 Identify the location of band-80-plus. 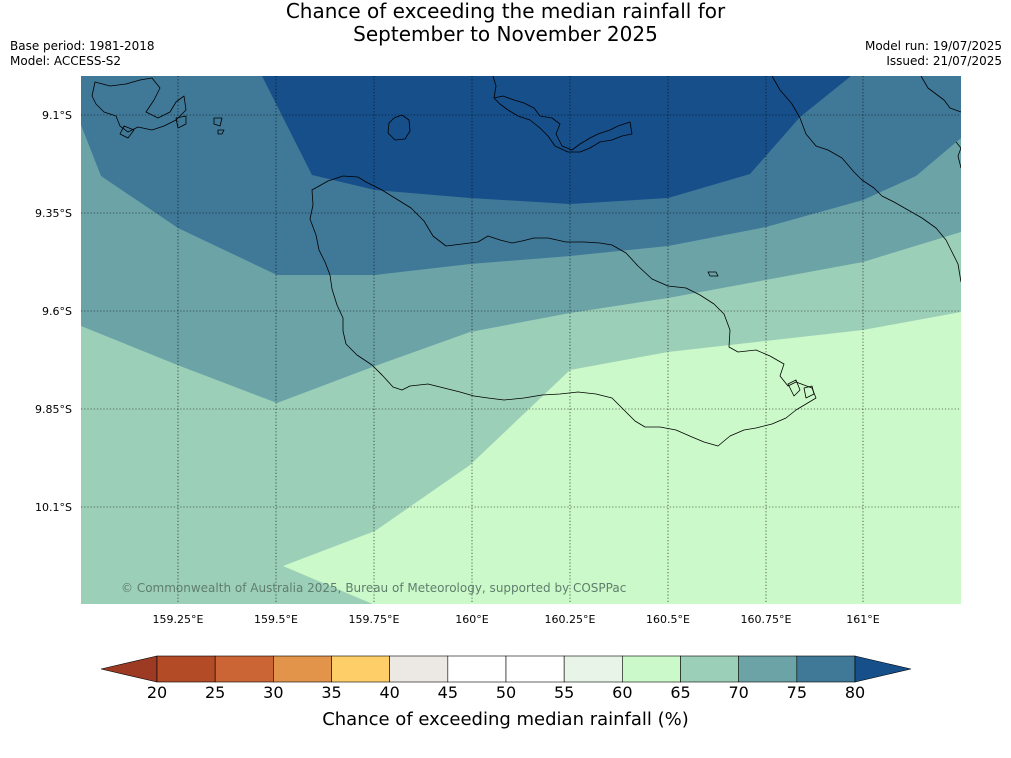
(556, 140).